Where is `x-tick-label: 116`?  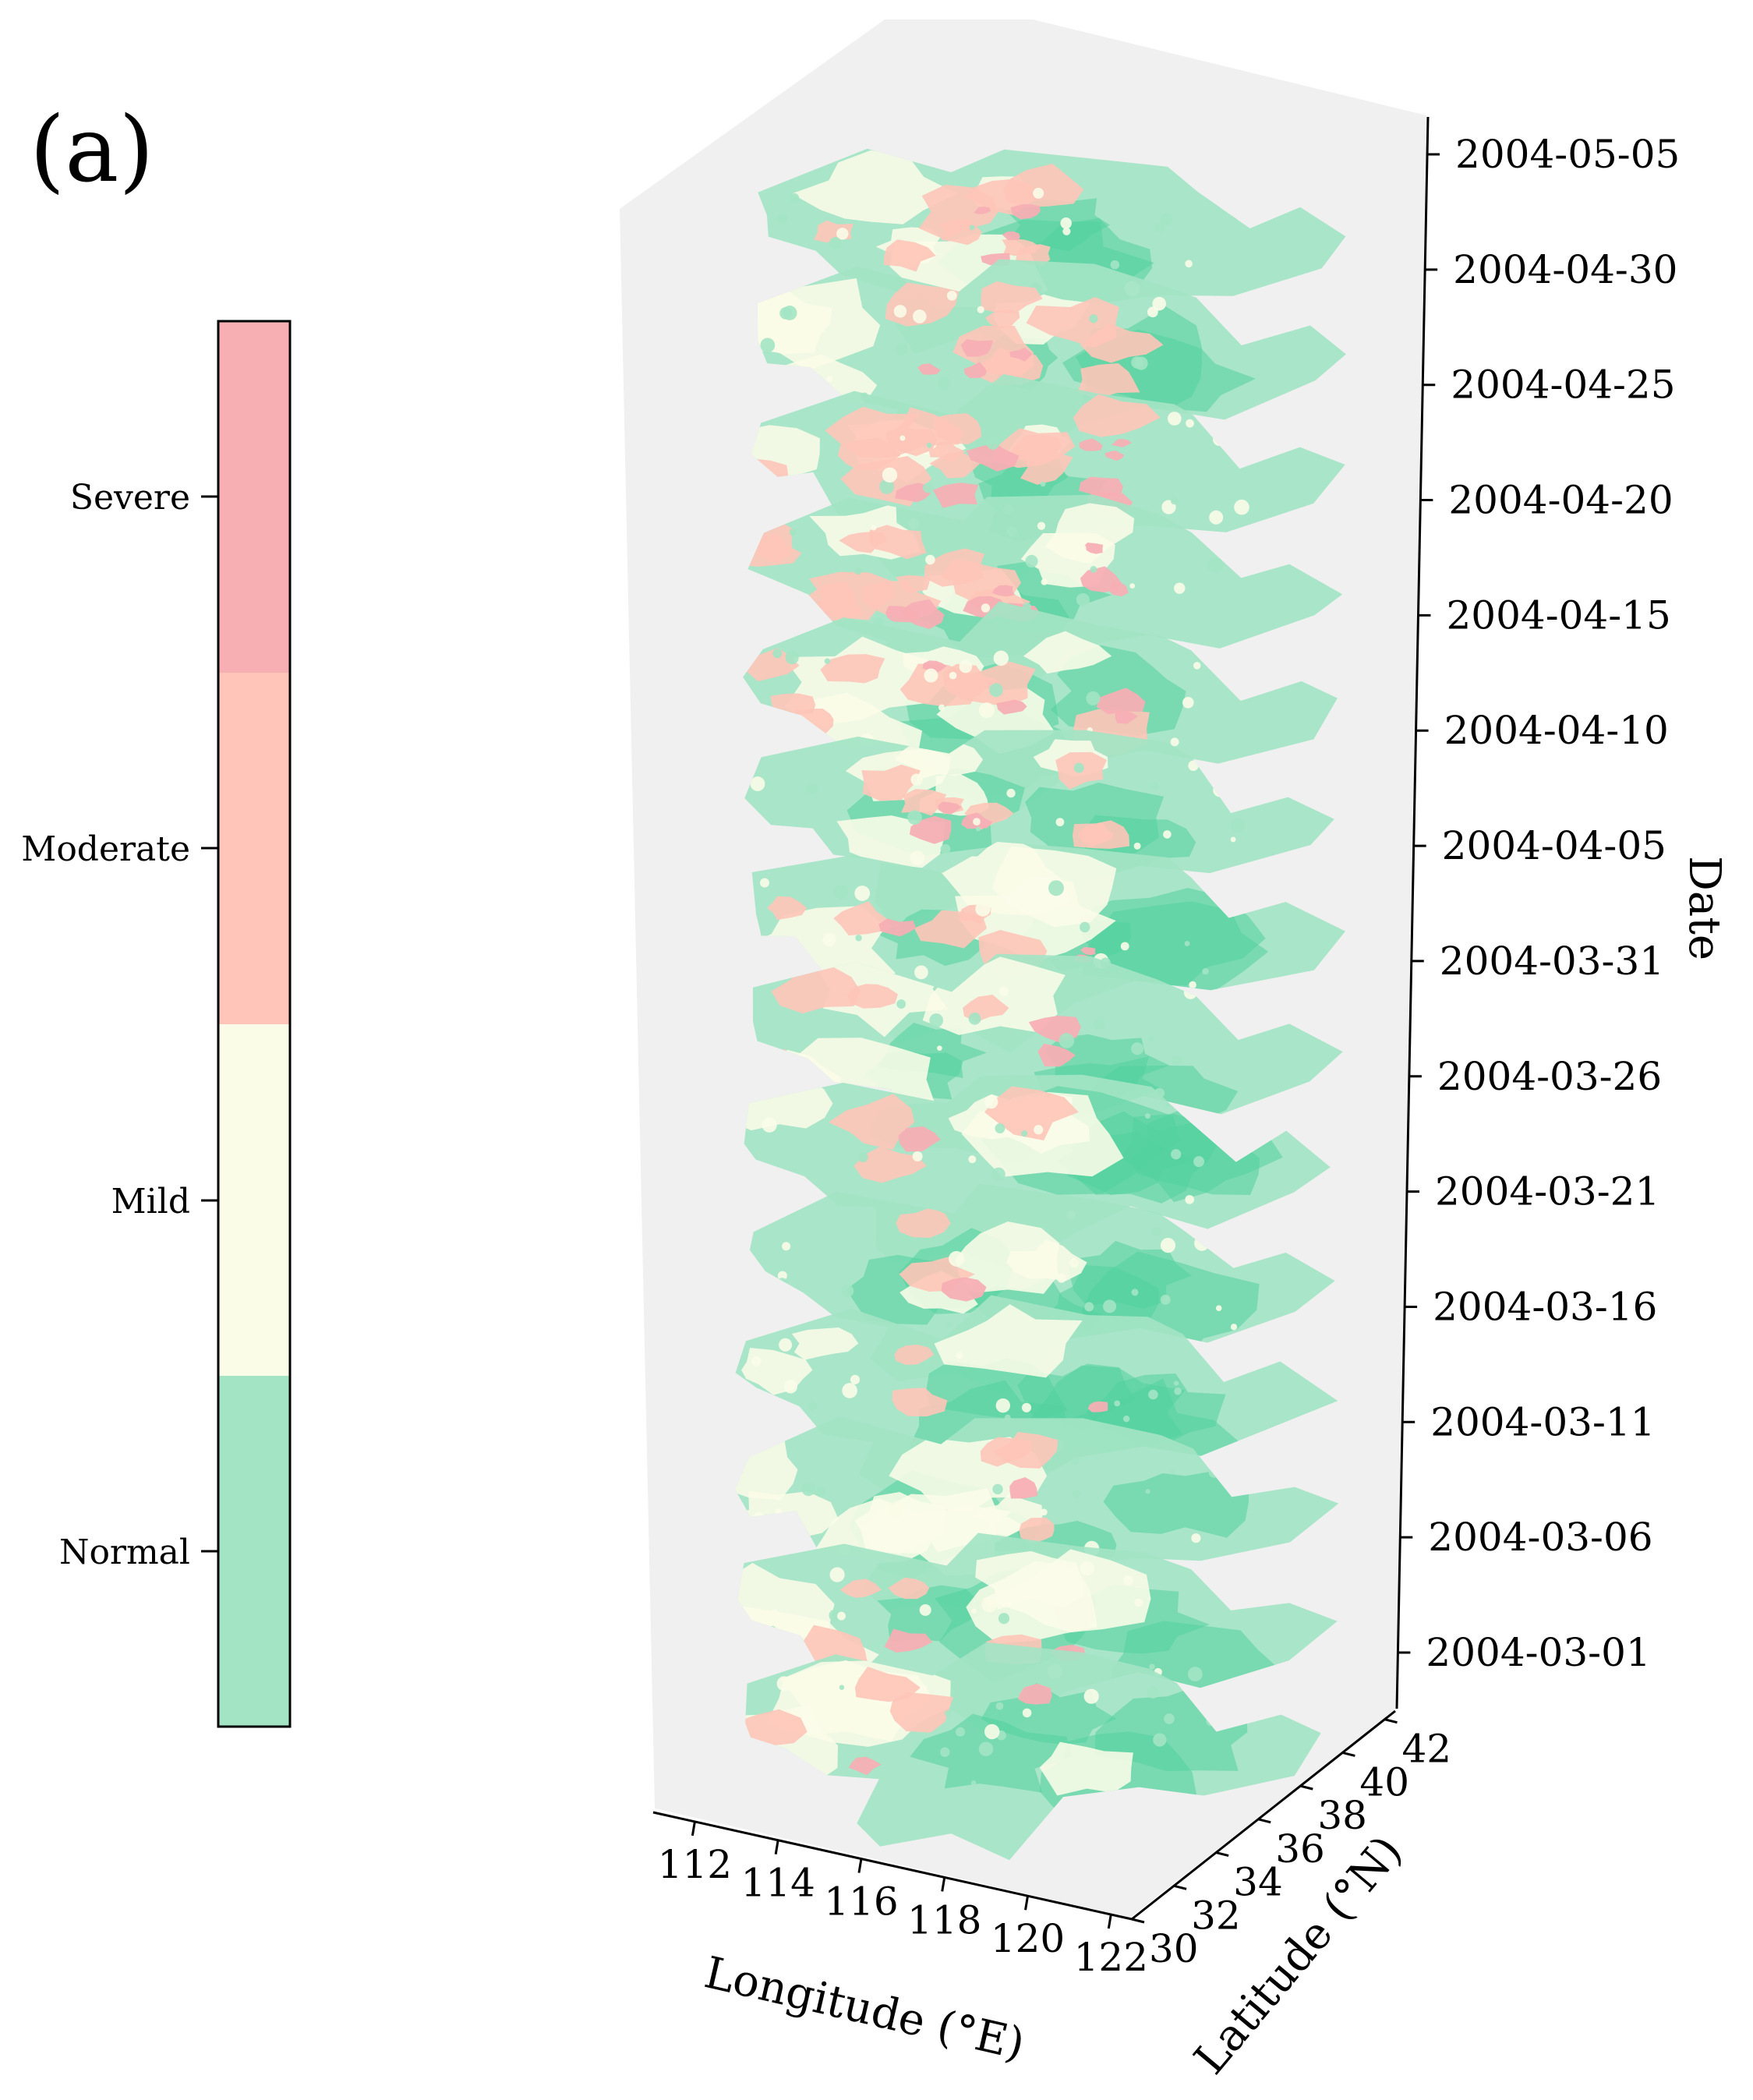
x-tick-label: 116 is located at coordinates (861, 1902).